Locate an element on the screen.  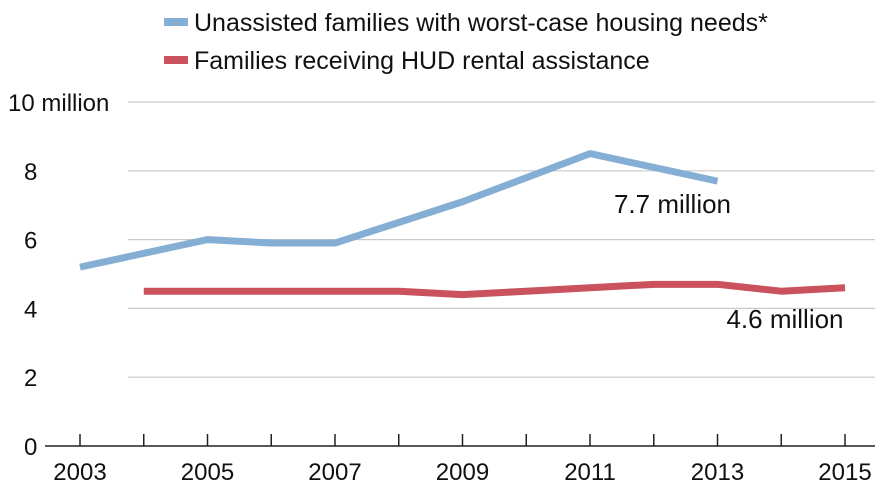
x-tick-label: 2005 is located at coordinates (207, 472).